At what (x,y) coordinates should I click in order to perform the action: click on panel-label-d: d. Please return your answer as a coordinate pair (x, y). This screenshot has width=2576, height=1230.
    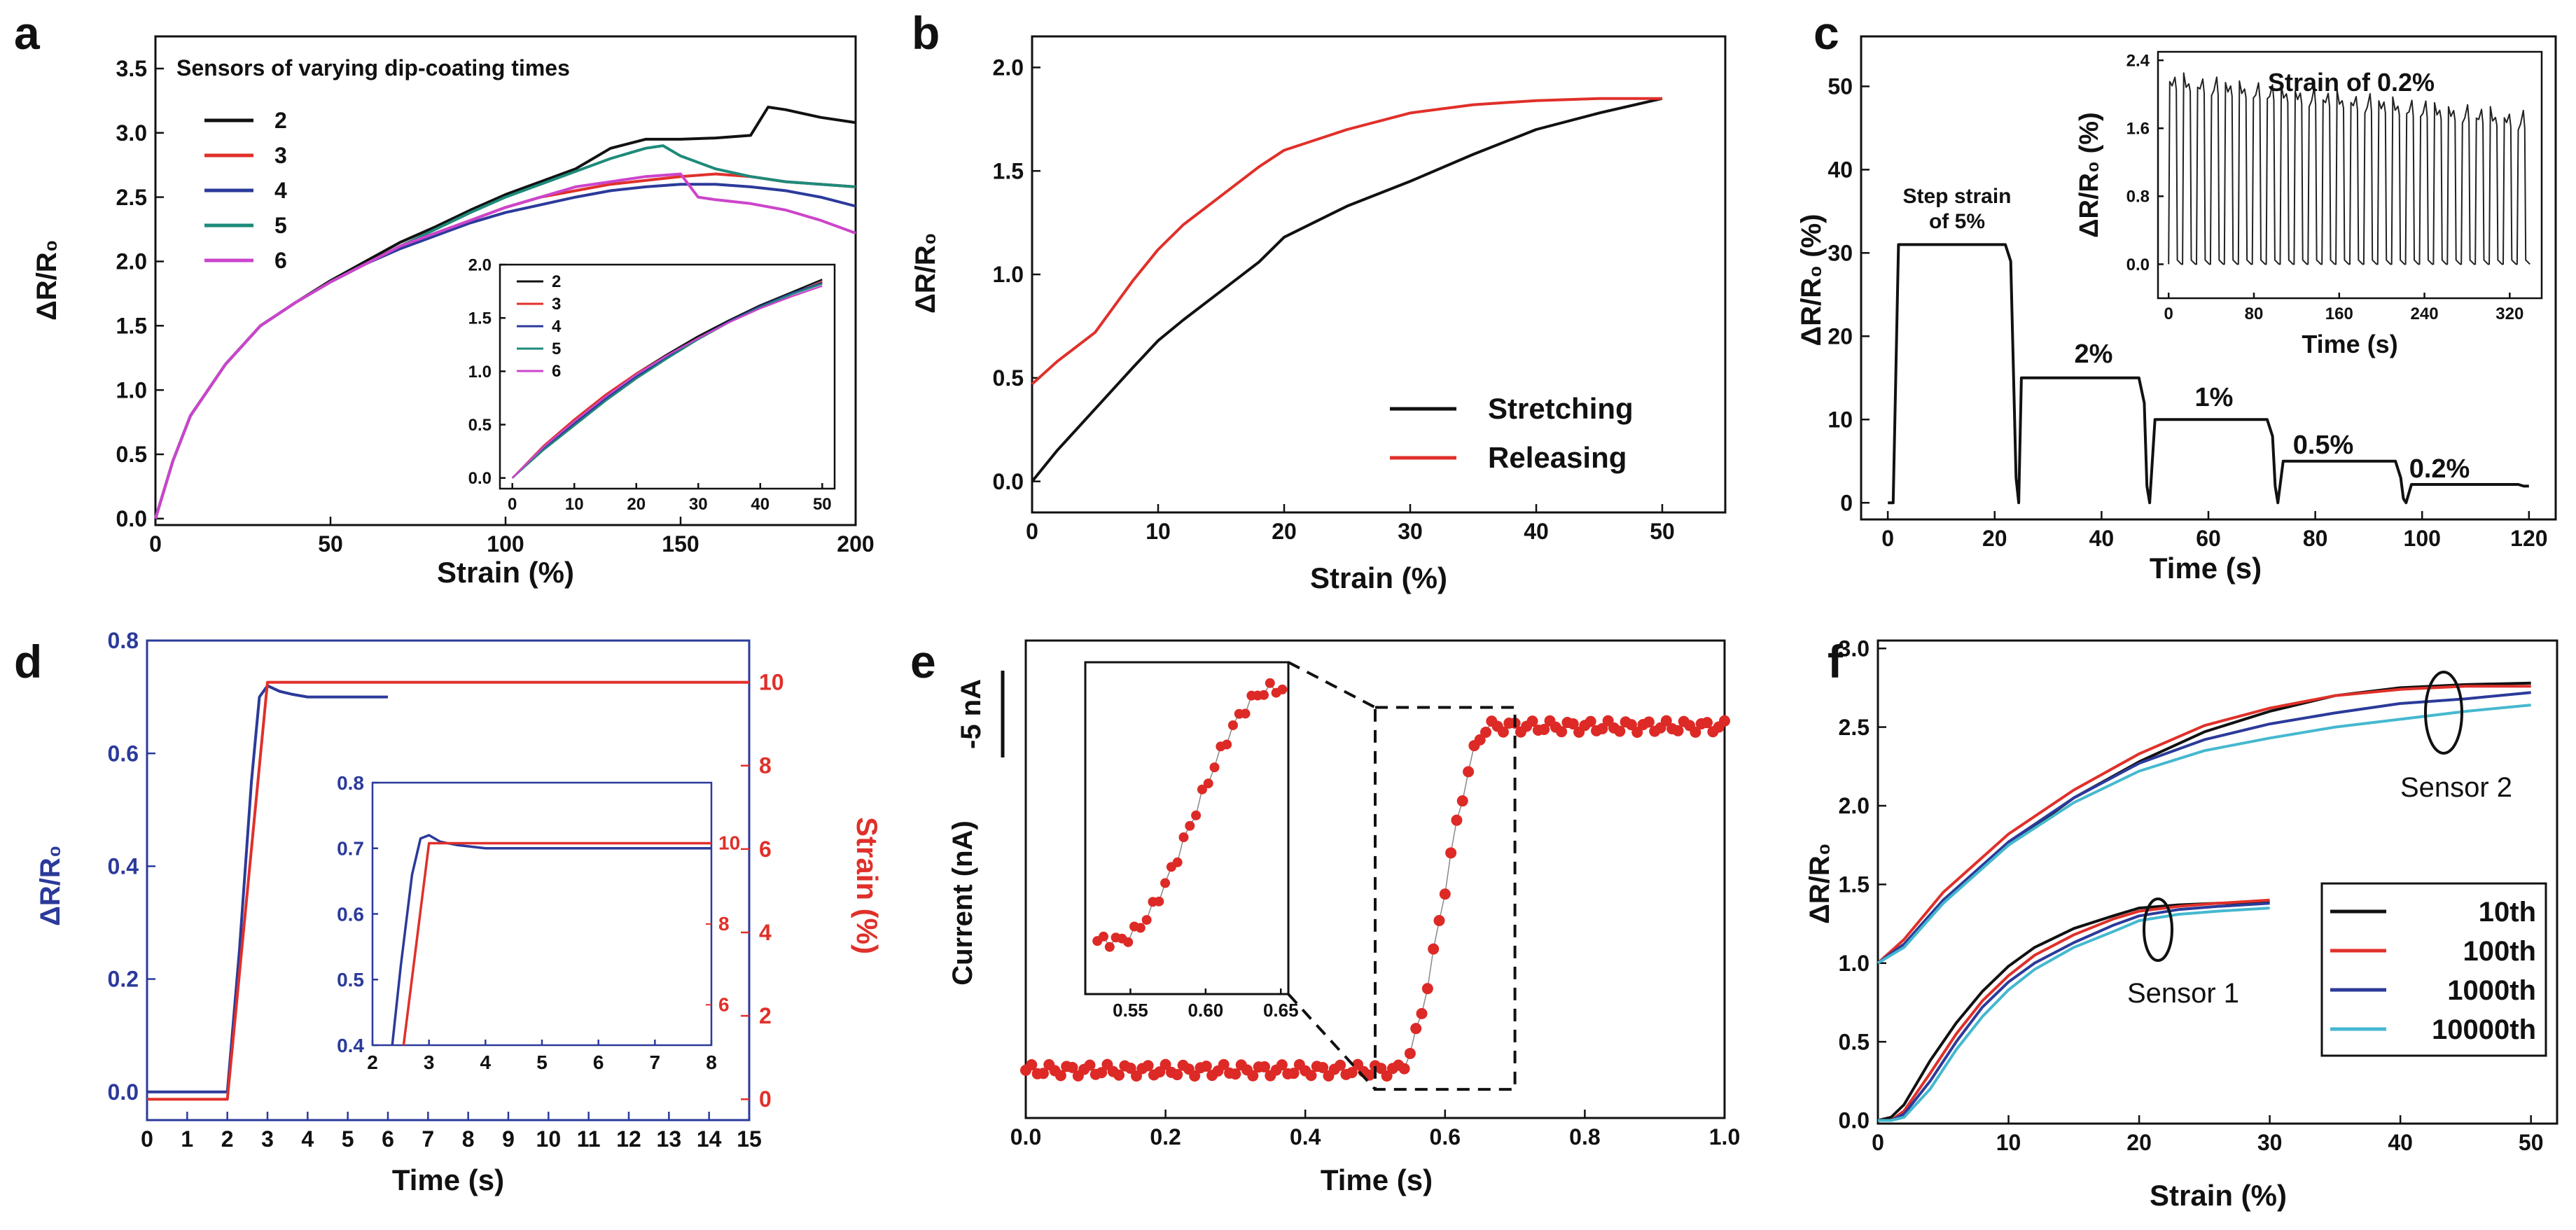
    Looking at the image, I should click on (28, 661).